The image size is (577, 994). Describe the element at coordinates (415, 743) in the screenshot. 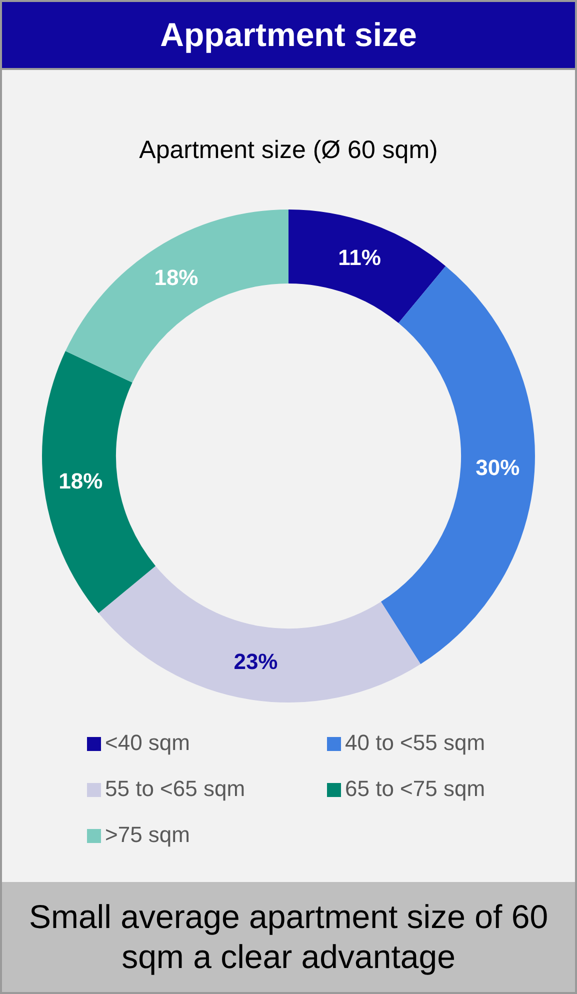

I see `legend-label: 40 to <55 sqm` at that location.